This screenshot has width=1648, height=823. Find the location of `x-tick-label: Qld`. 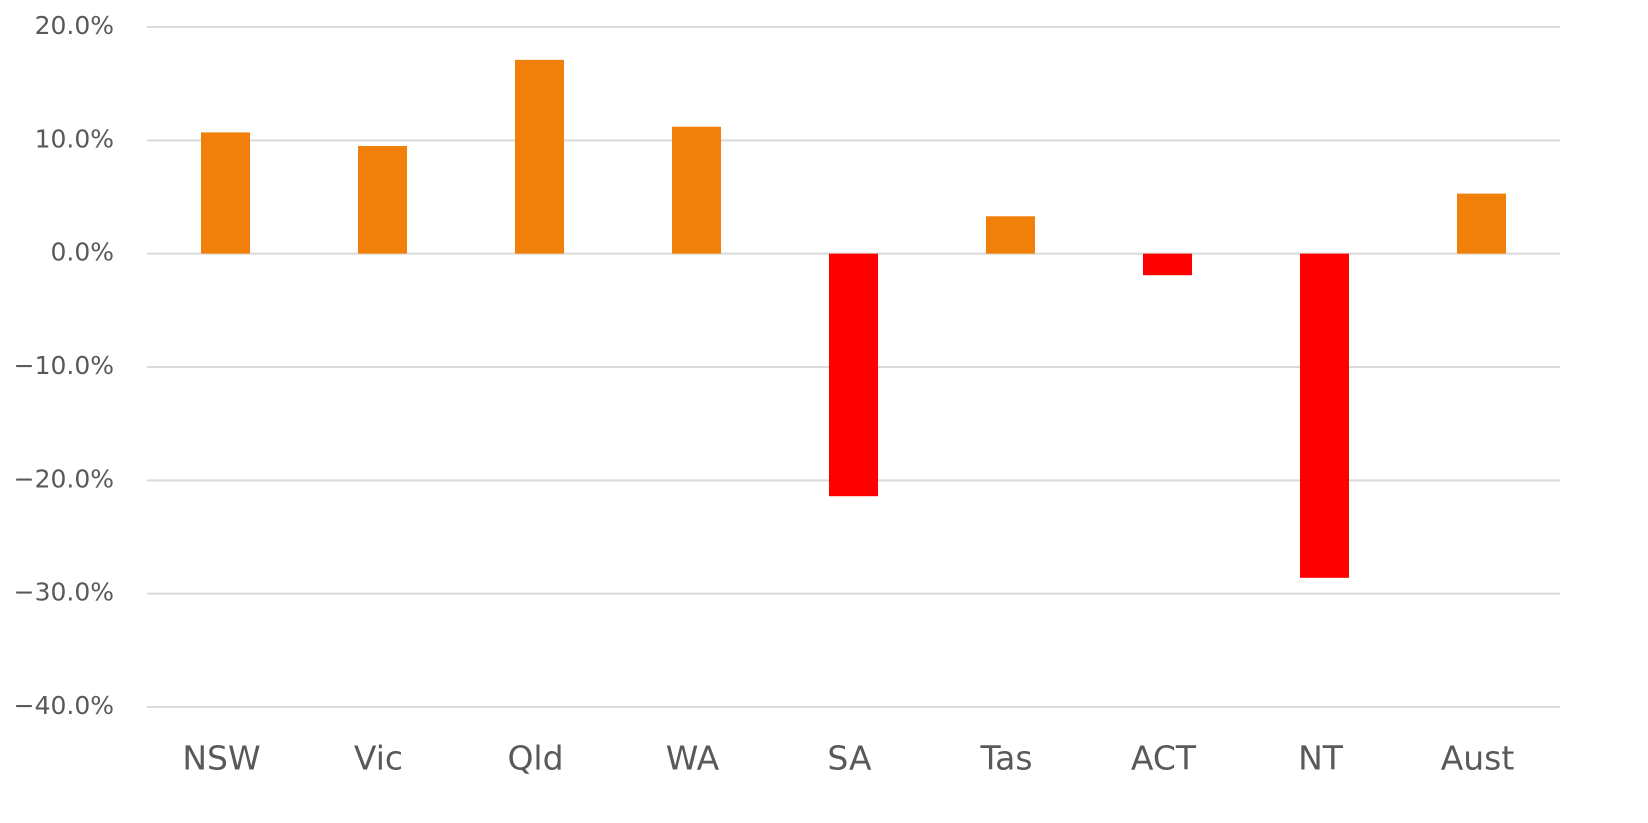

x-tick-label: Qld is located at coordinates (535, 758).